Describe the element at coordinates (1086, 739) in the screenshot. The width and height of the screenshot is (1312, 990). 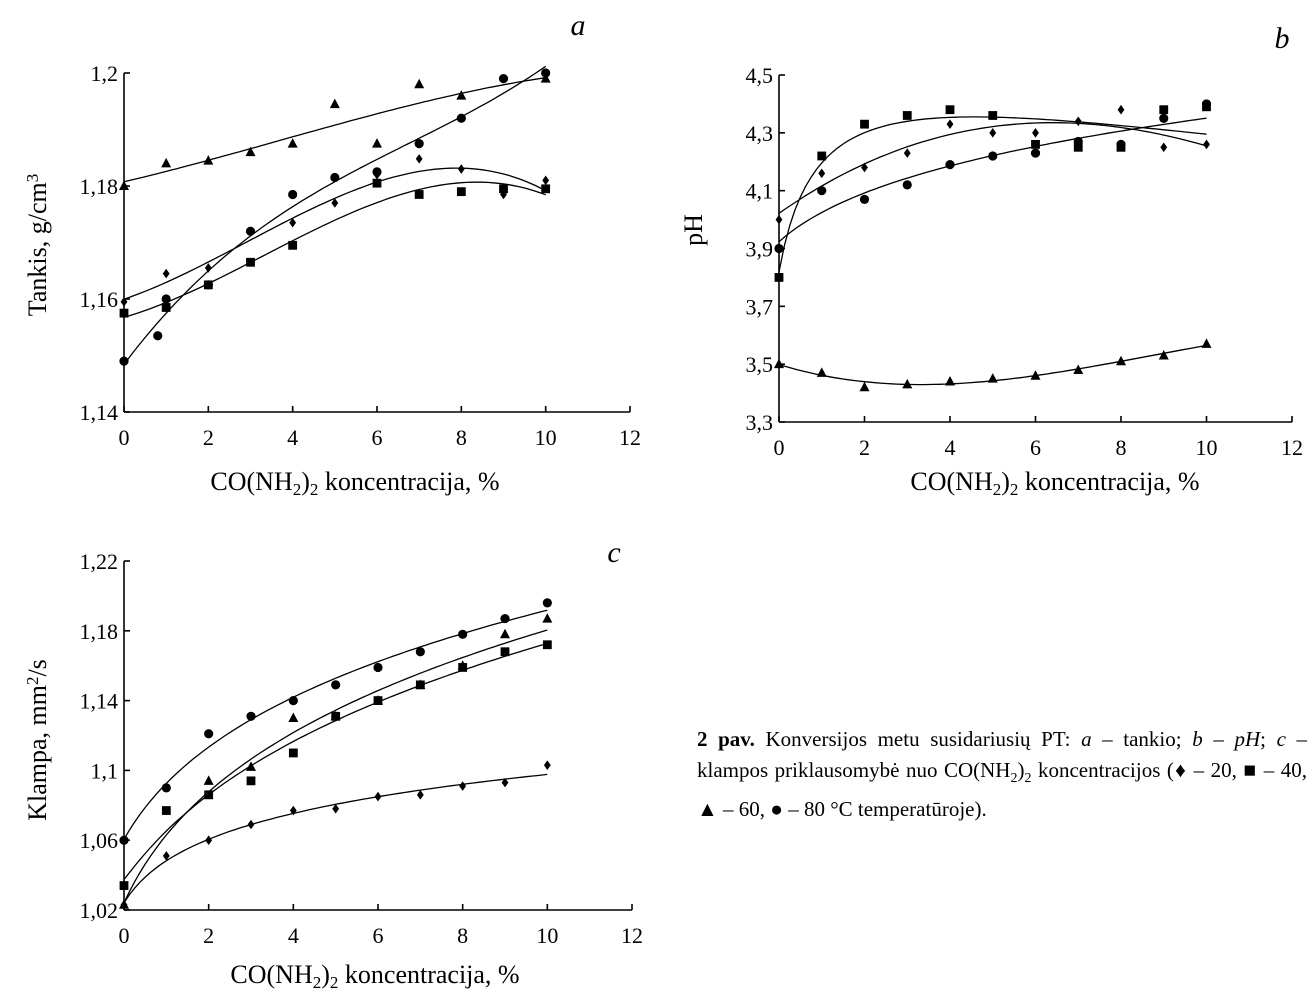
I see `caption-a-letter: a` at that location.